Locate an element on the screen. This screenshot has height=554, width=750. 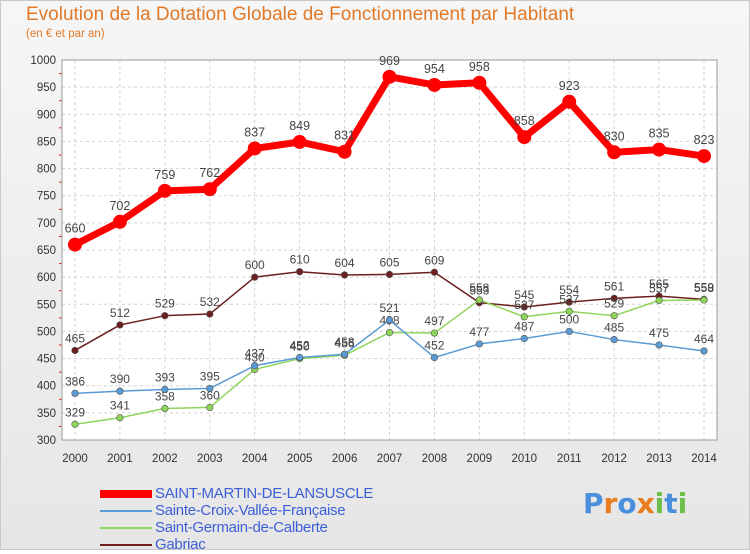
data-label: 521 is located at coordinates (389, 308).